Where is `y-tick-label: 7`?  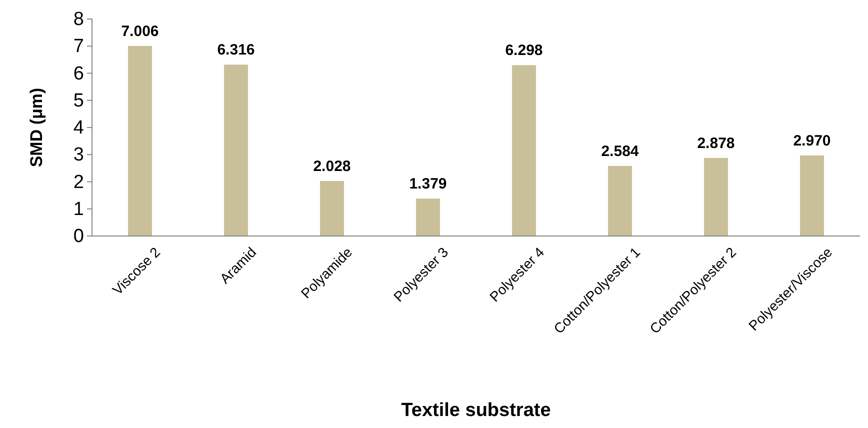 y-tick-label: 7 is located at coordinates (78, 47).